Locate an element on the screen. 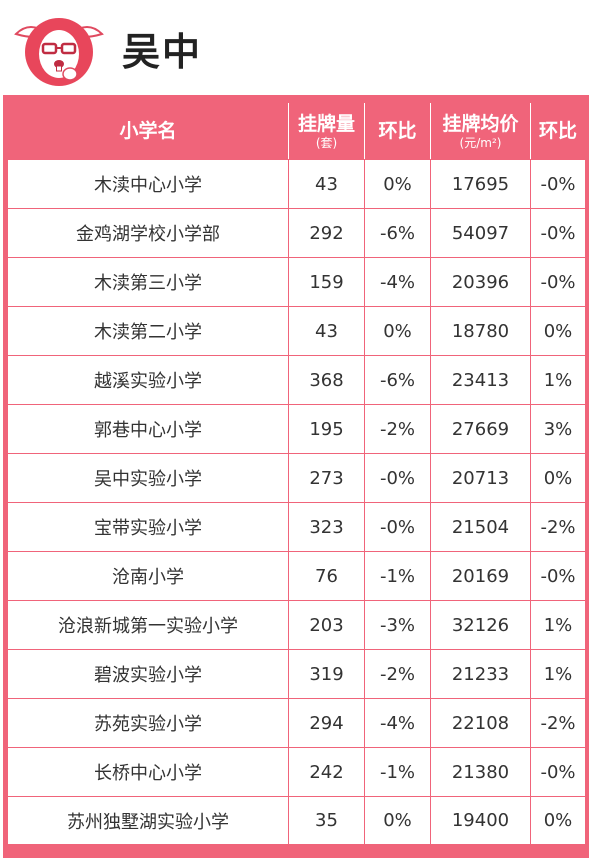 The image size is (600, 864). column-header-avg-price: 挂牌均价 (元/m²) is located at coordinates (480, 131).